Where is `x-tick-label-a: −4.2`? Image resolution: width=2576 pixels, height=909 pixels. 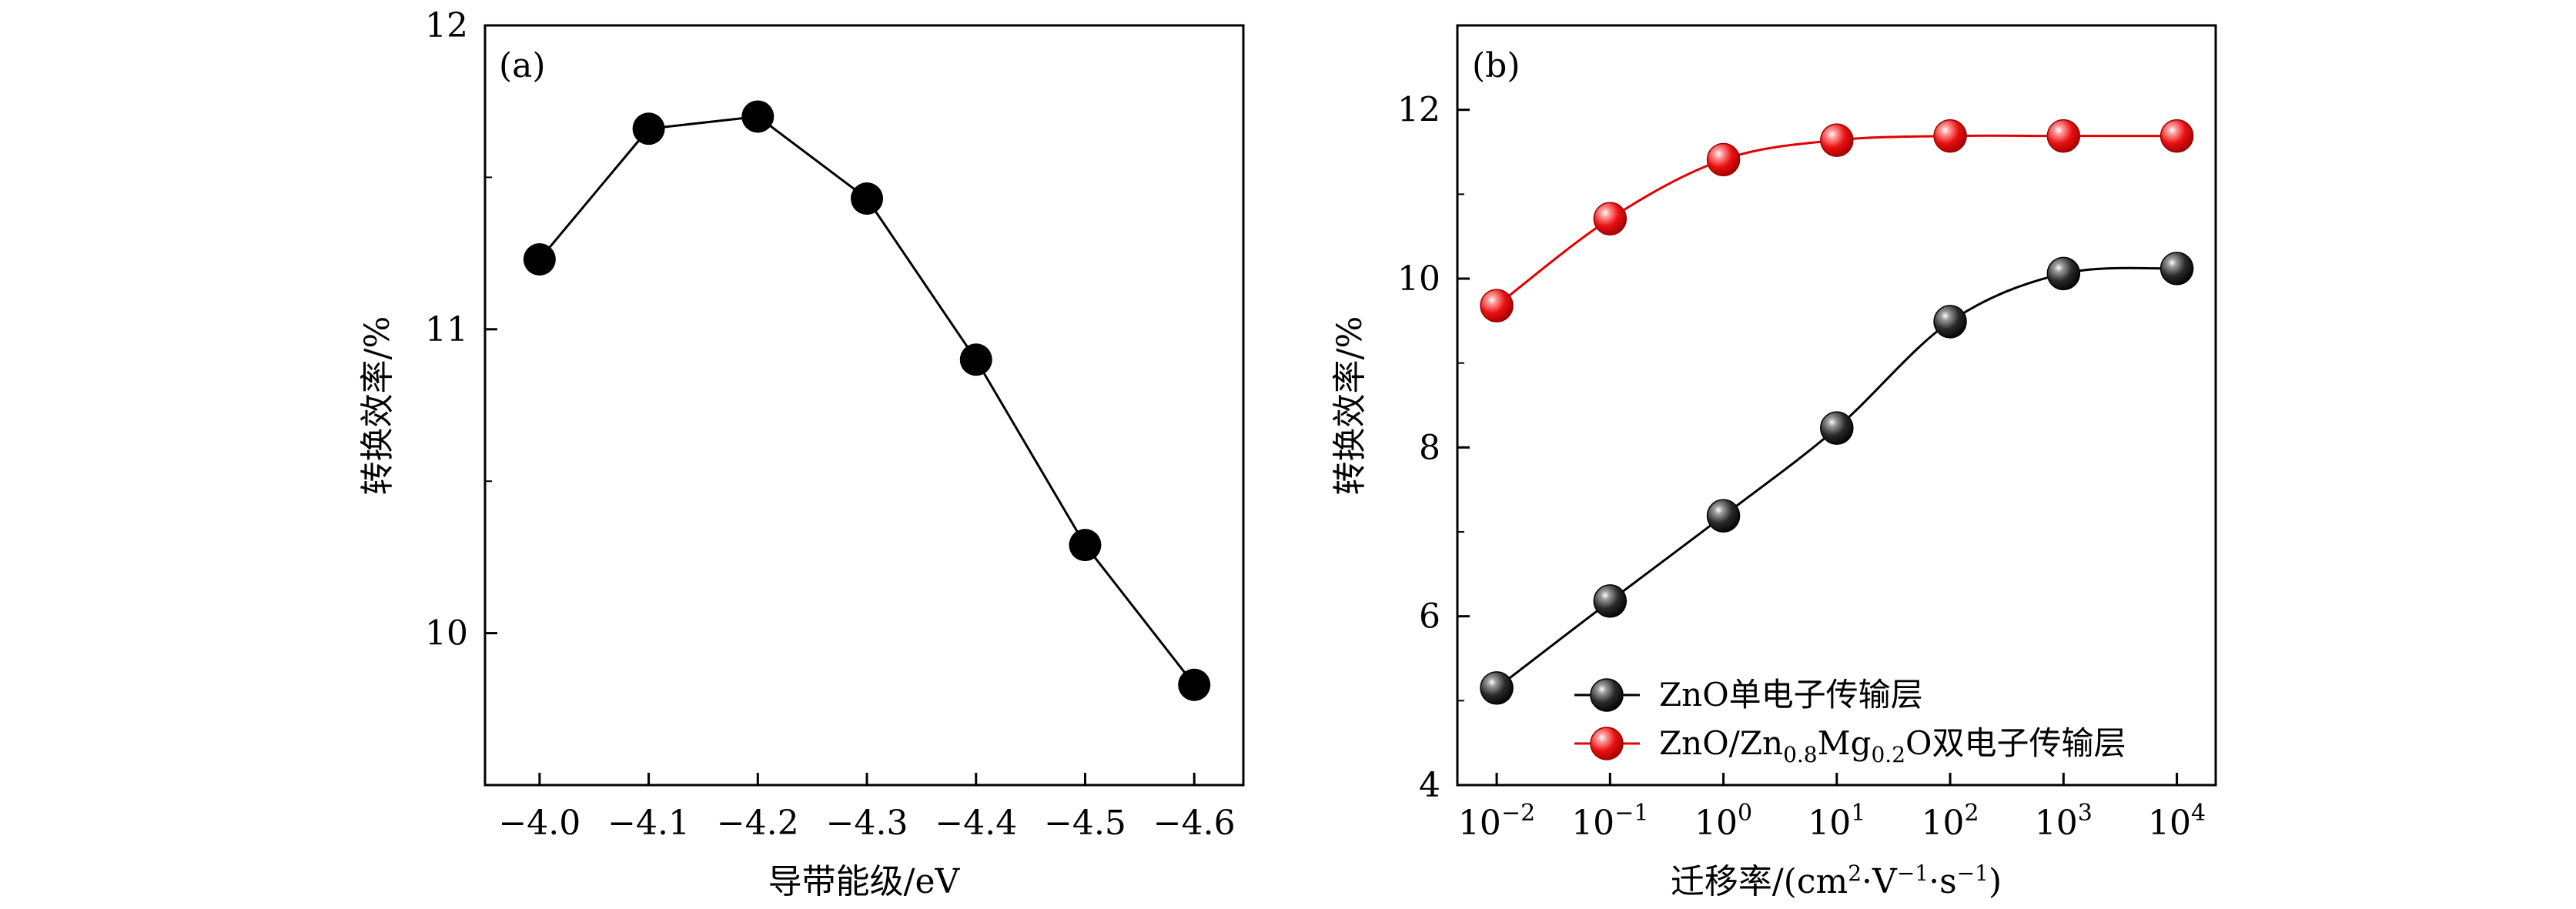
x-tick-label-a: −4.2 is located at coordinates (758, 823).